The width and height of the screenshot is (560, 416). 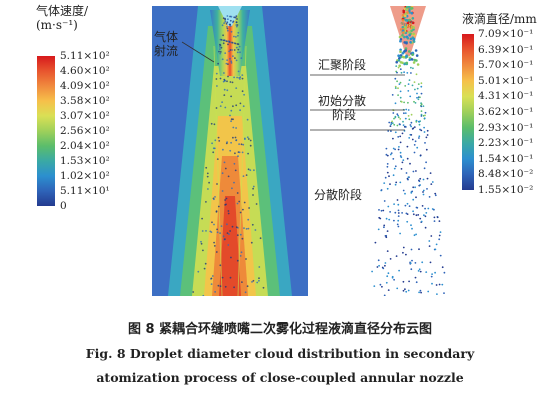 I want to click on converge-stage-label: 汇聚阶段, so click(x=342, y=65).